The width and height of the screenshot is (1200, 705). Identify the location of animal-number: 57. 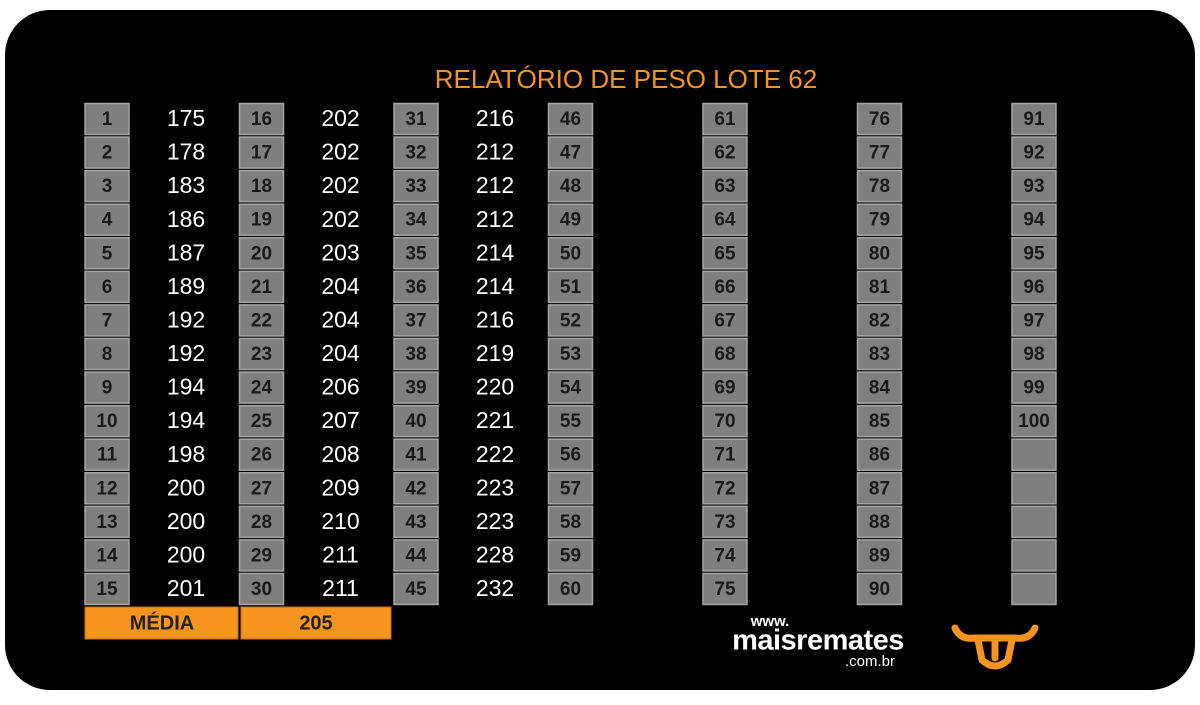
(570, 488).